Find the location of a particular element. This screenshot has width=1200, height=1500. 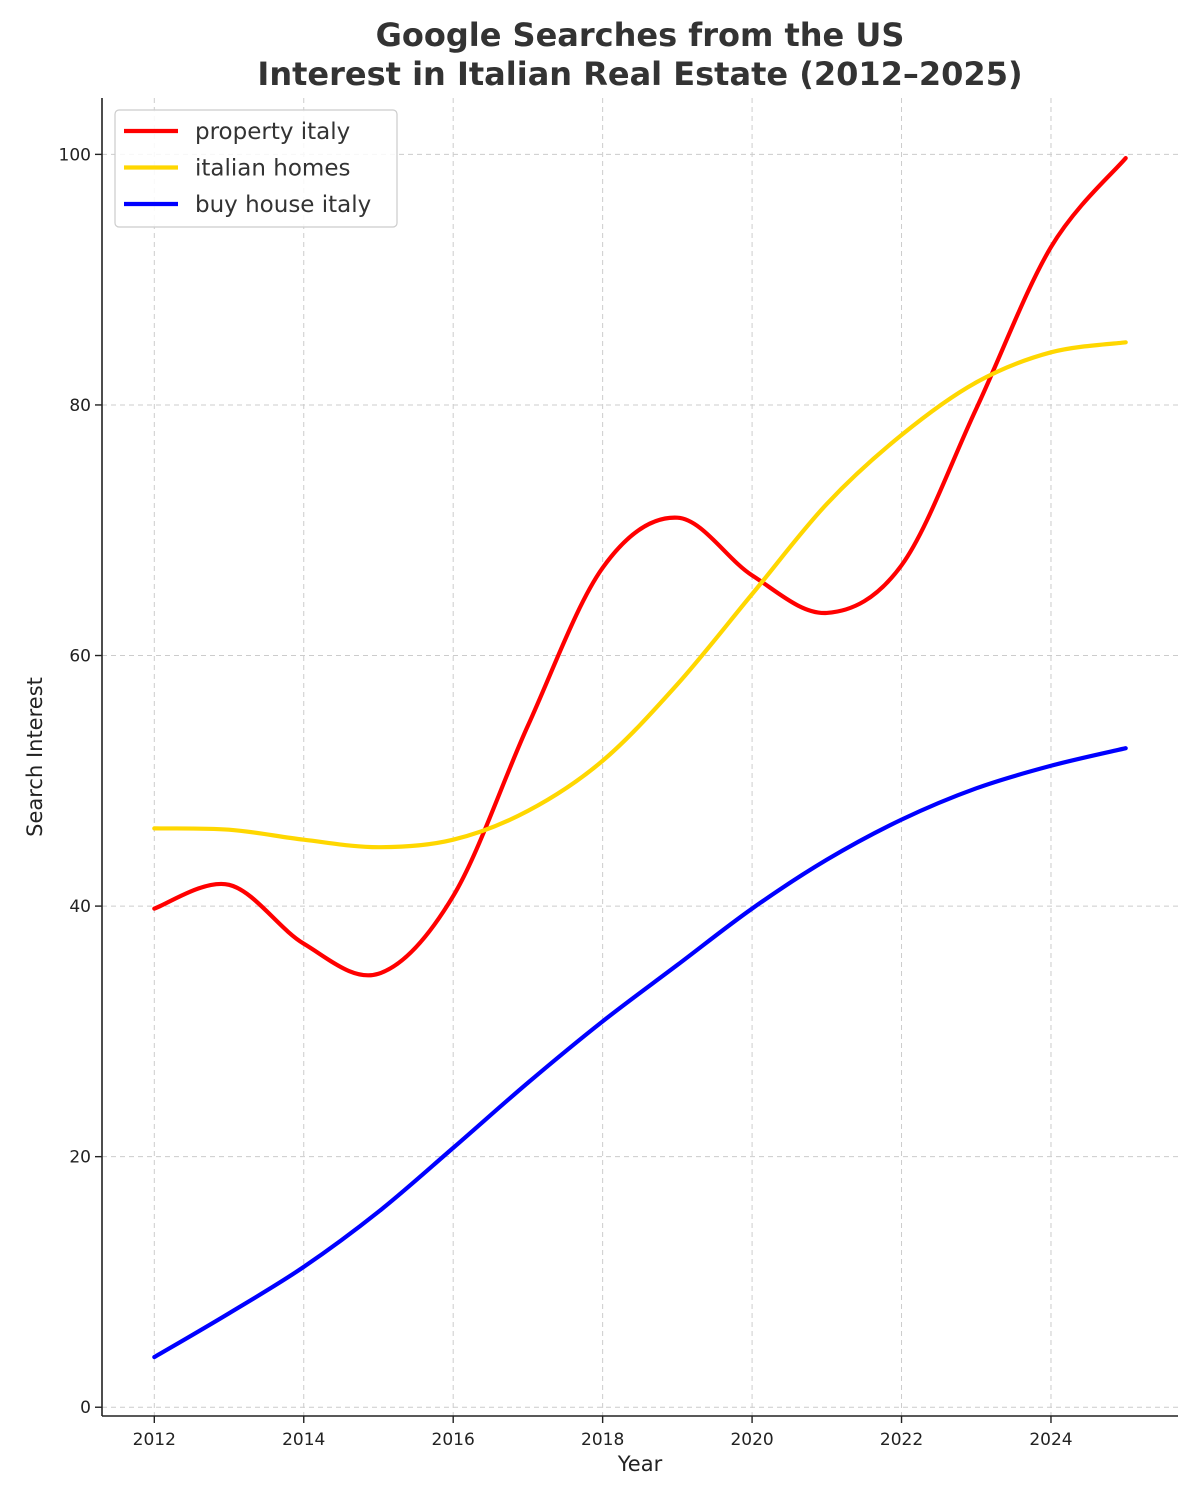

legend-box is located at coordinates (256, 168).